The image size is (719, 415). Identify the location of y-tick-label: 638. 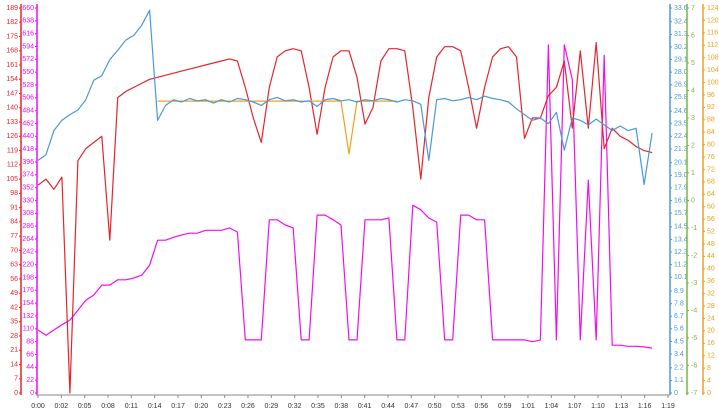
(28, 21).